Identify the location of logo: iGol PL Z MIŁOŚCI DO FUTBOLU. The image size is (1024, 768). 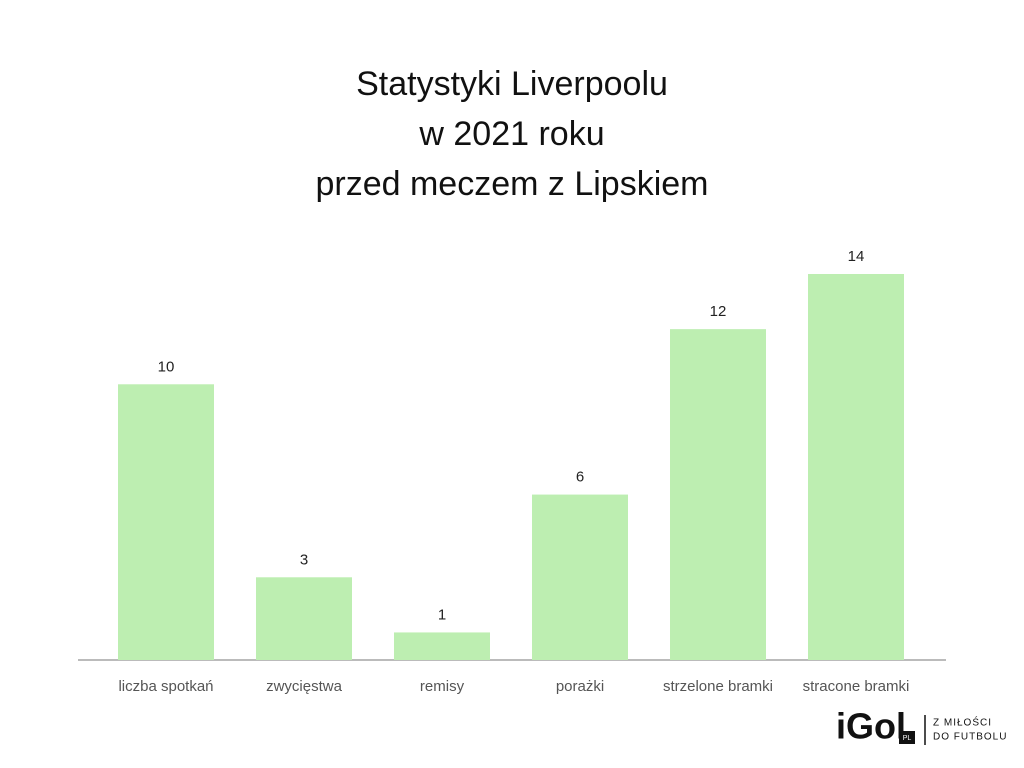
(921, 726).